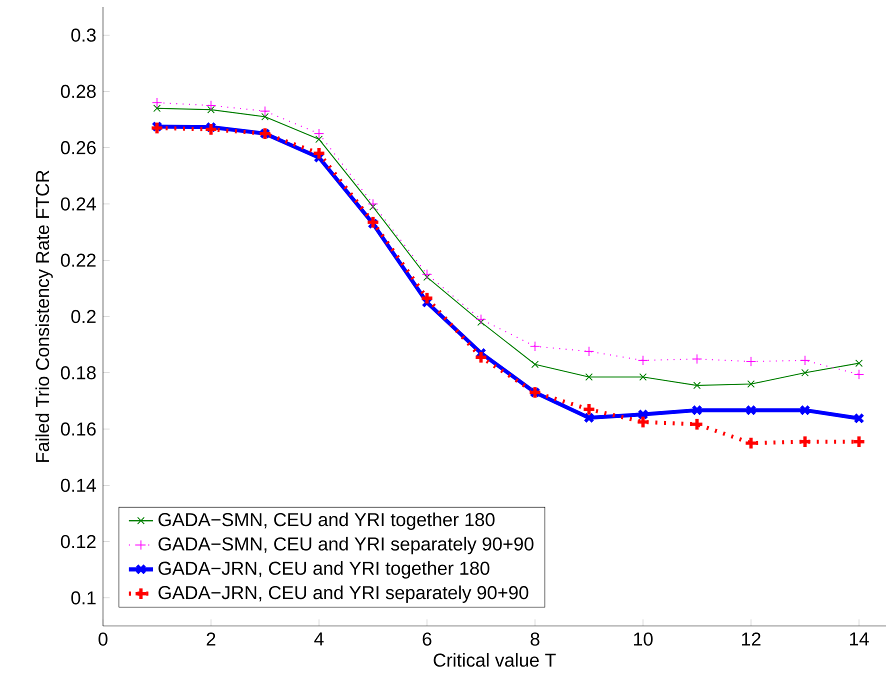 The width and height of the screenshot is (886, 690). What do you see at coordinates (83, 35) in the screenshot?
I see `y-tick-label: 0.3` at bounding box center [83, 35].